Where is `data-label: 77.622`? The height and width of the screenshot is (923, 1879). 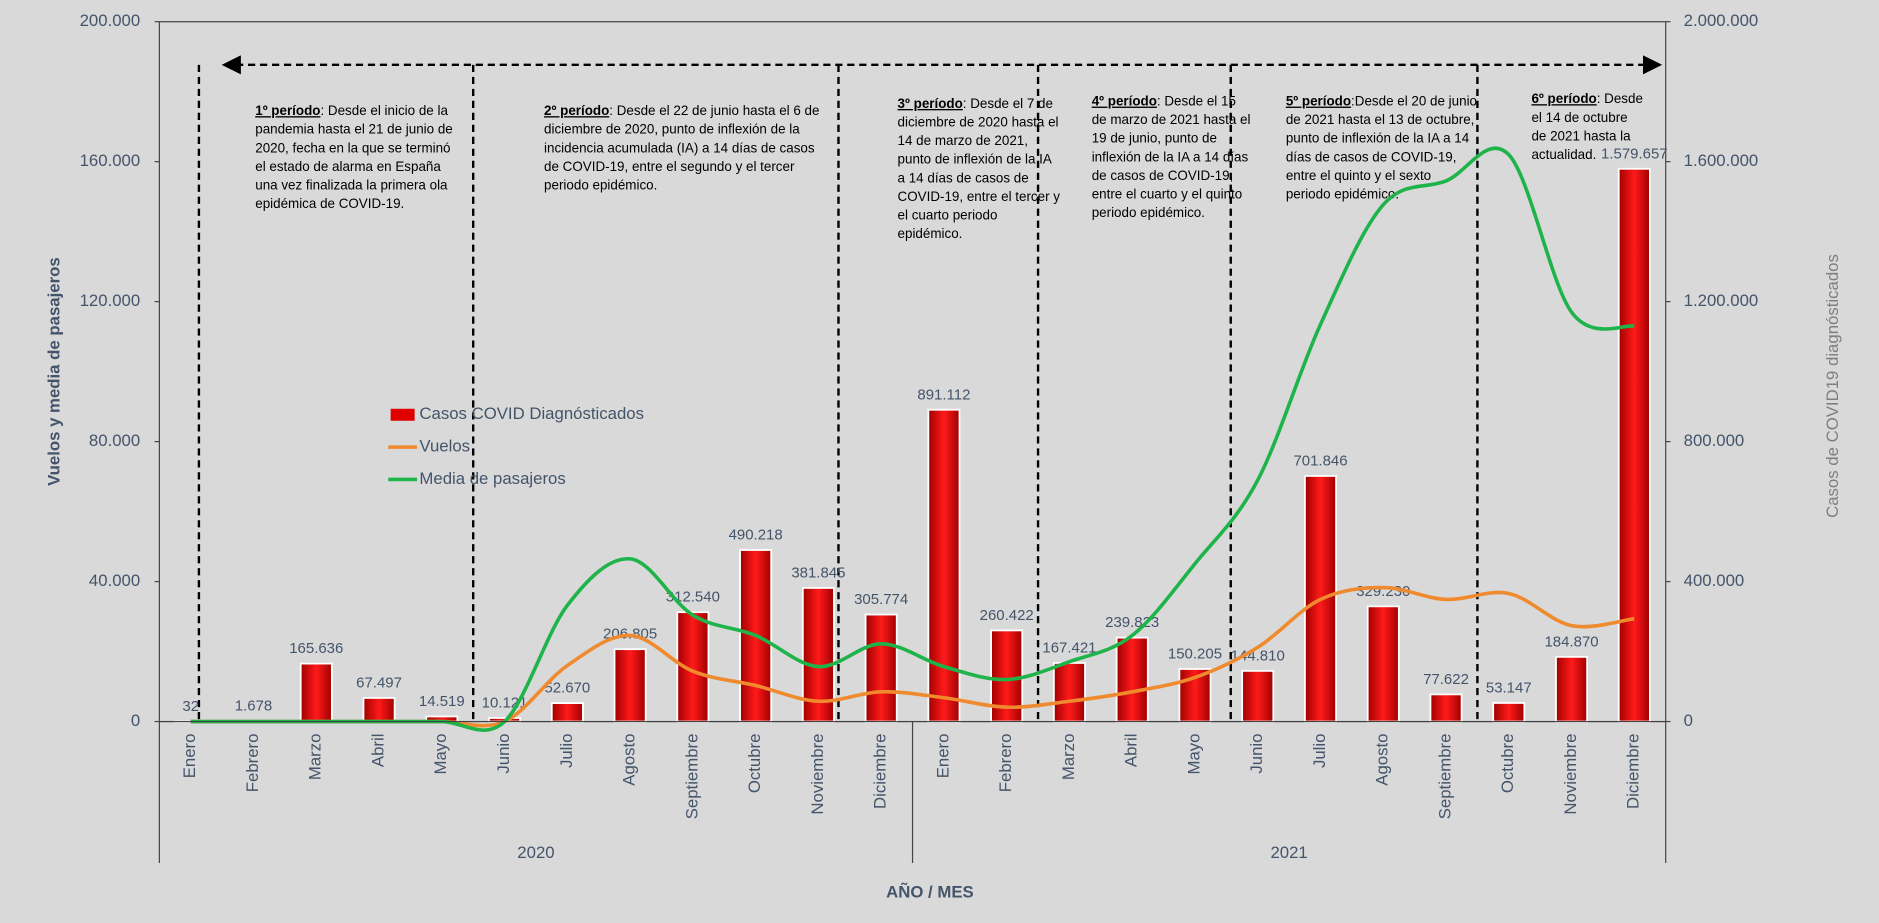
data-label: 77.622 is located at coordinates (1446, 679).